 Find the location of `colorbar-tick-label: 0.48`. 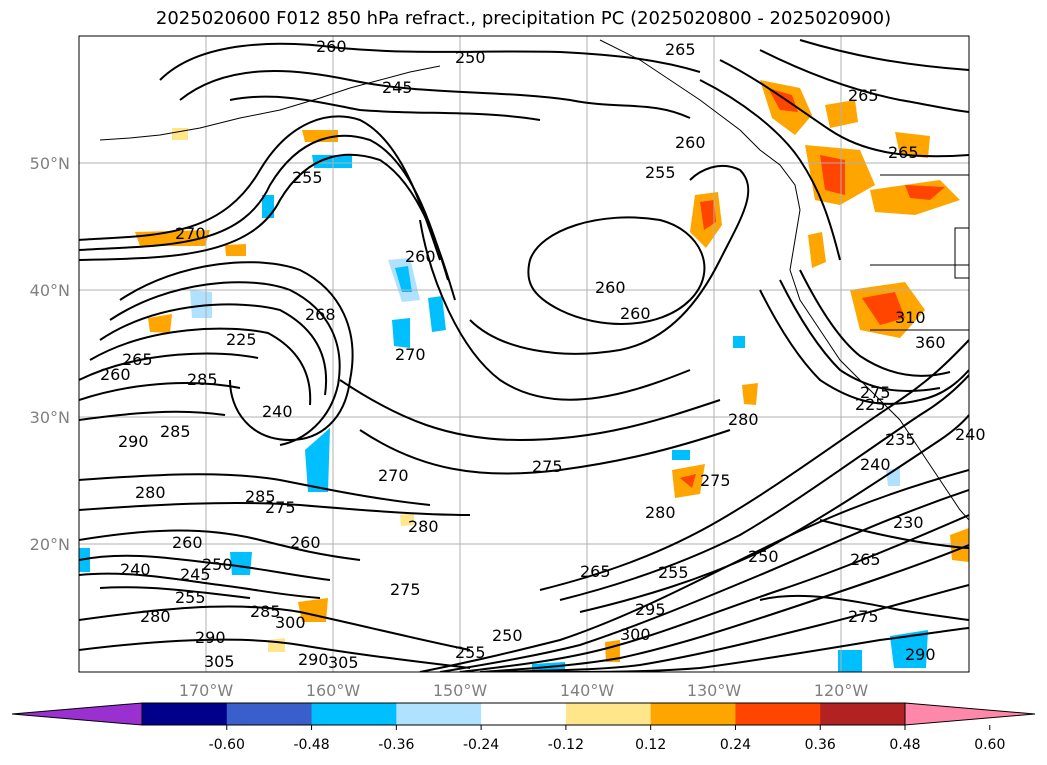

colorbar-tick-label: 0.48 is located at coordinates (904, 745).